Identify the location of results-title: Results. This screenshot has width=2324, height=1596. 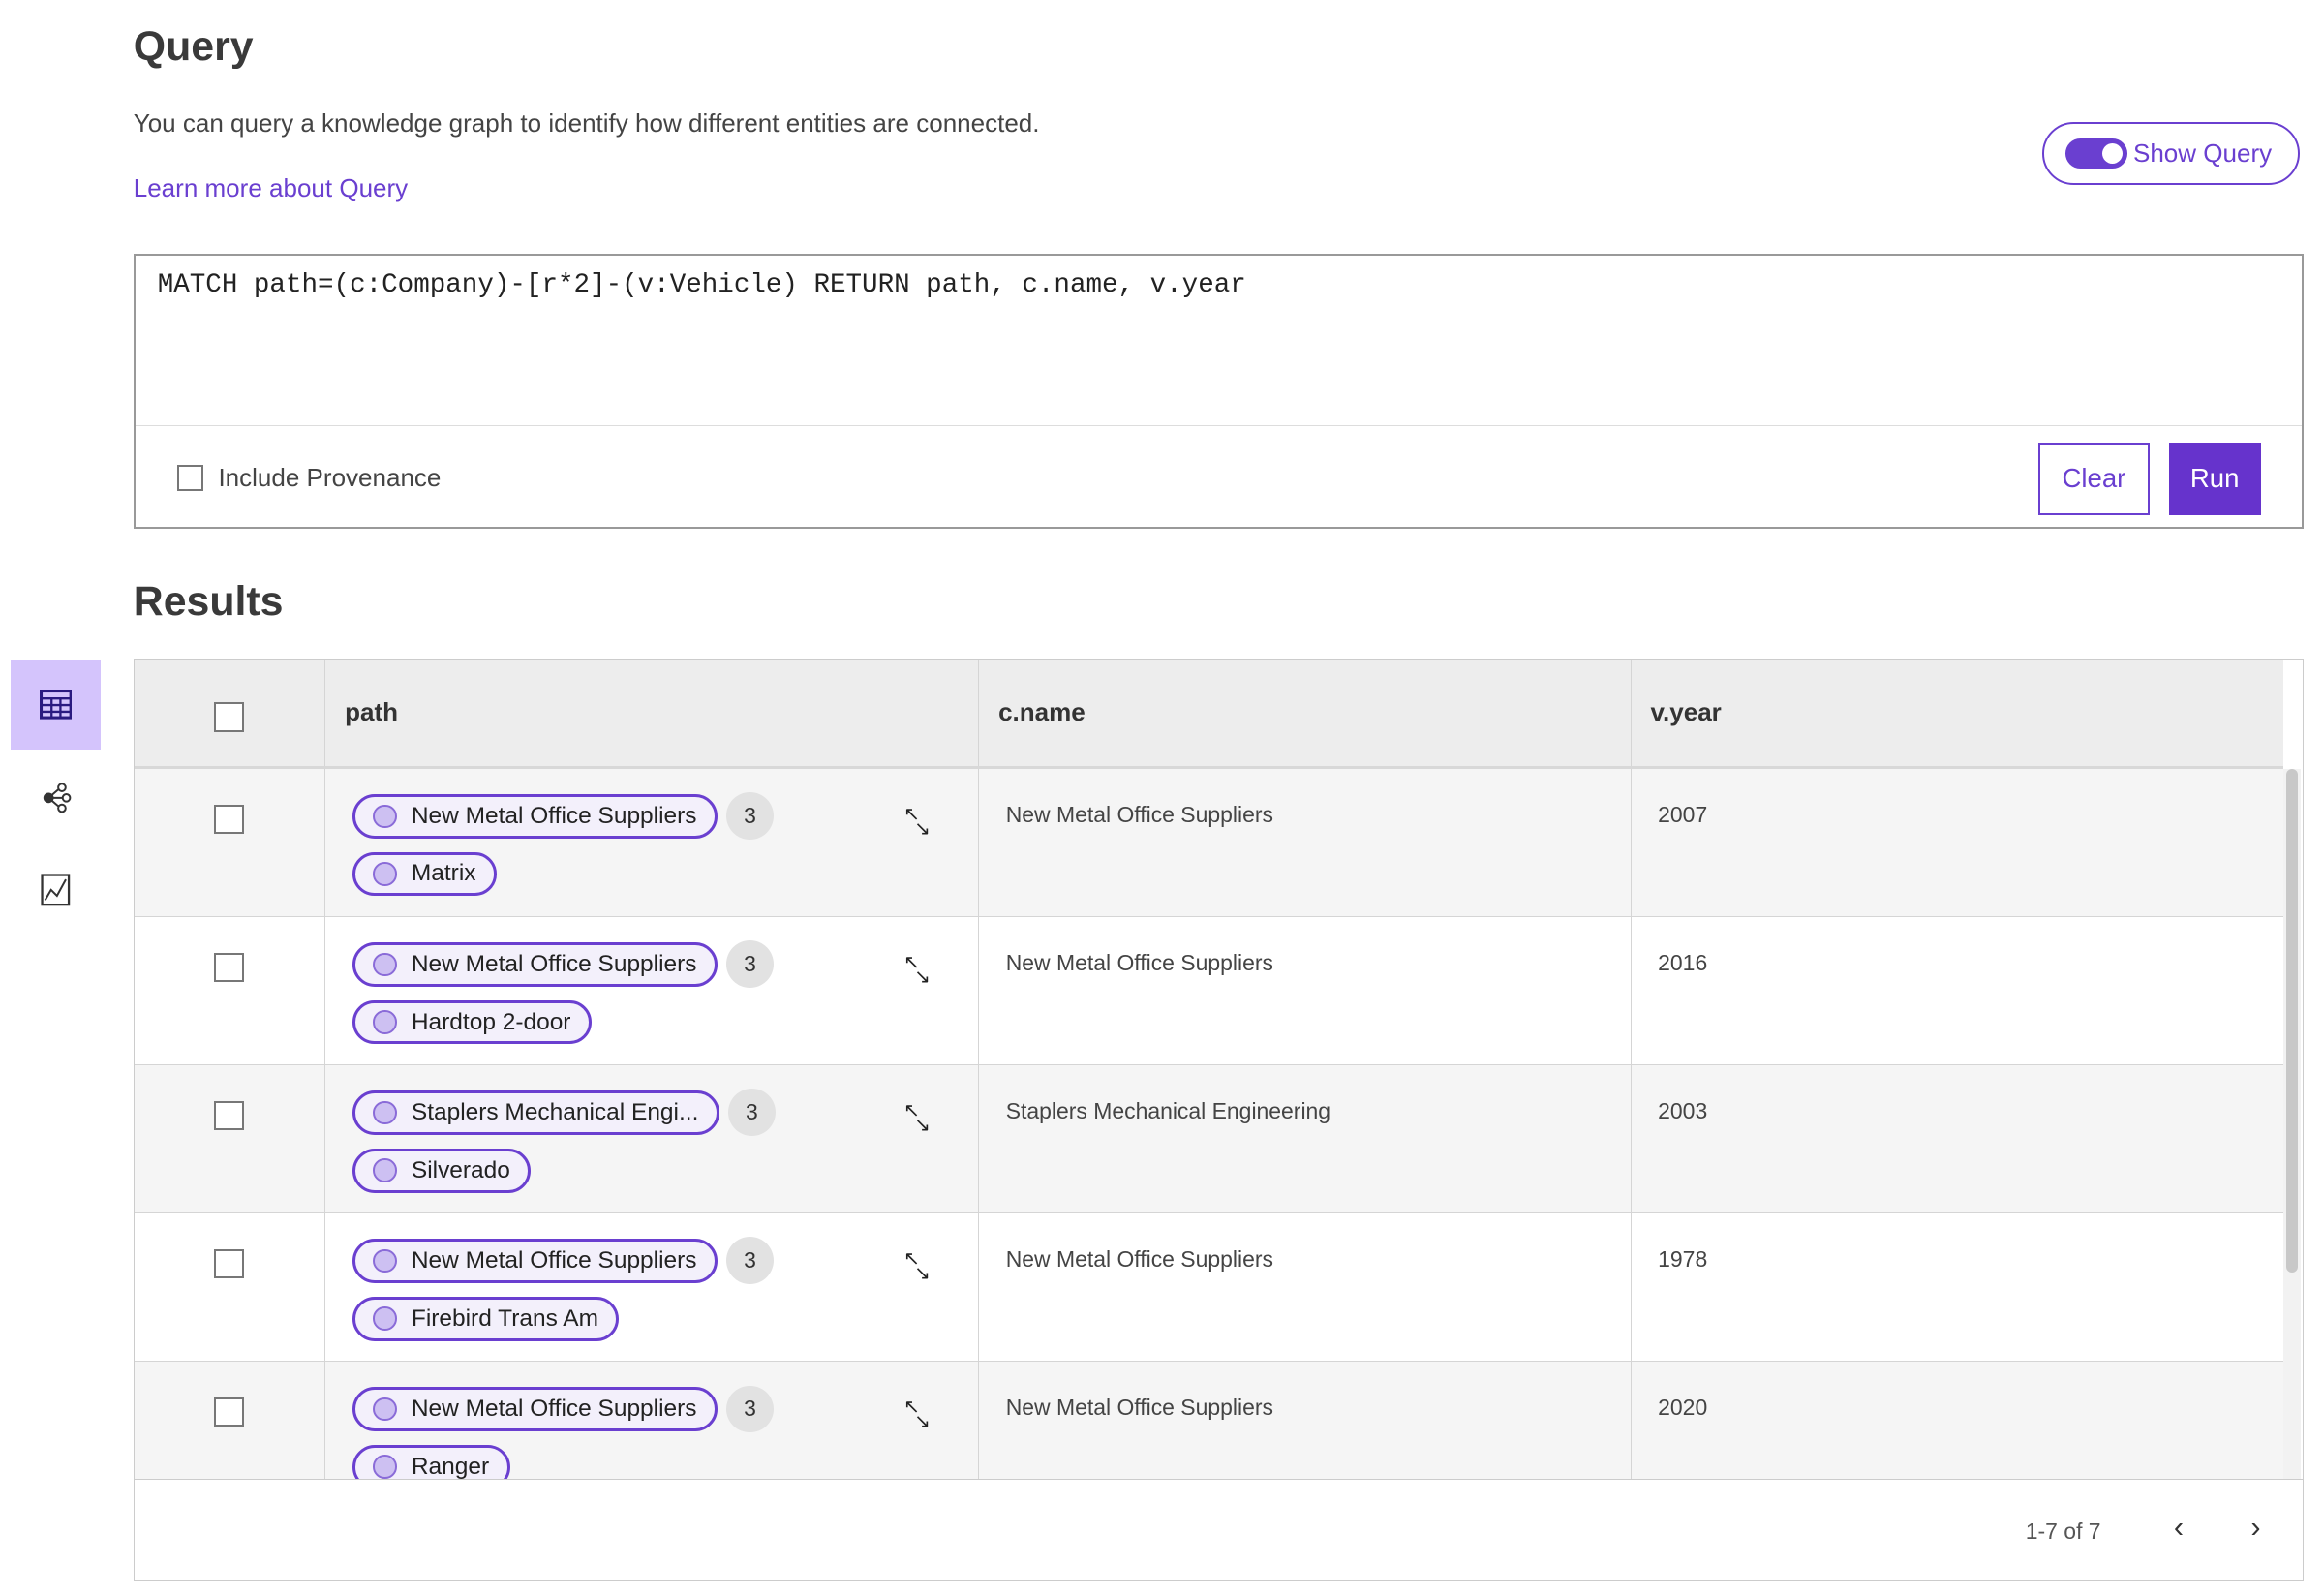
(209, 601).